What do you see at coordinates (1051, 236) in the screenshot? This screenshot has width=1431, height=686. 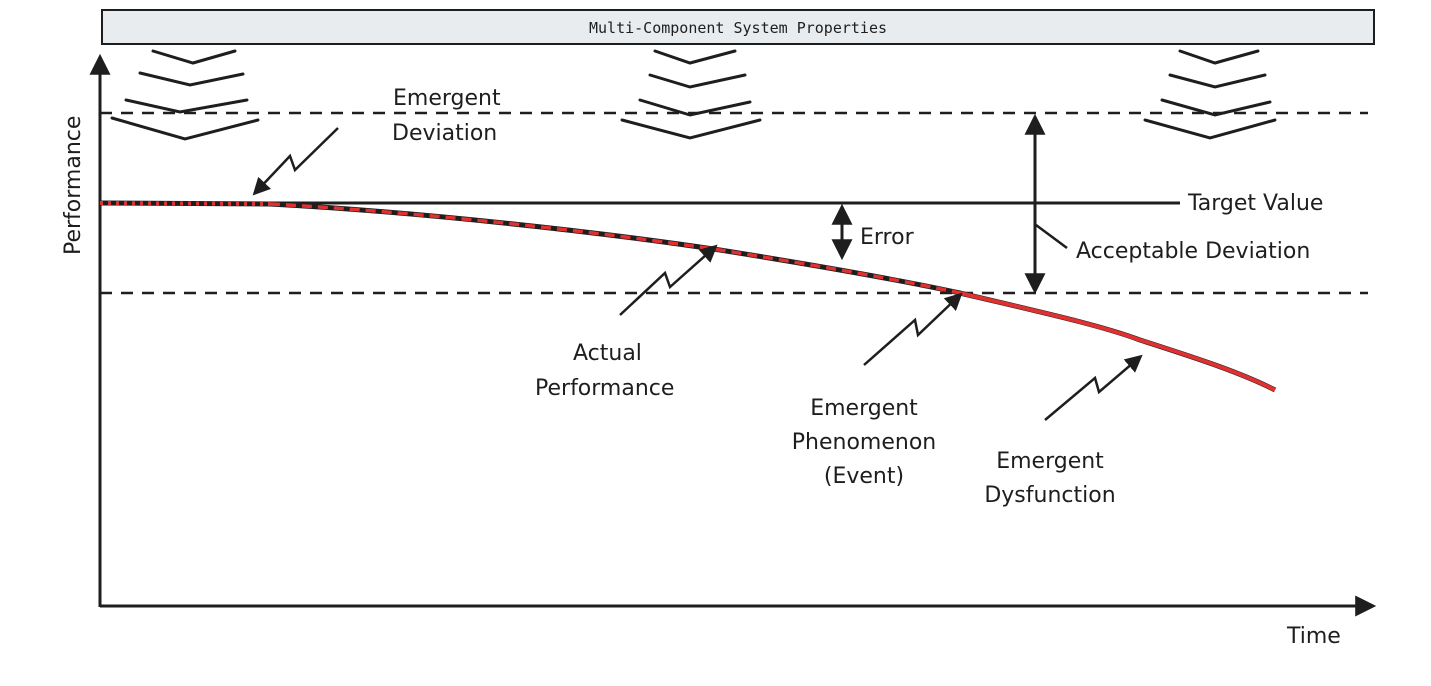 I see `acceptable-deviation-leader` at bounding box center [1051, 236].